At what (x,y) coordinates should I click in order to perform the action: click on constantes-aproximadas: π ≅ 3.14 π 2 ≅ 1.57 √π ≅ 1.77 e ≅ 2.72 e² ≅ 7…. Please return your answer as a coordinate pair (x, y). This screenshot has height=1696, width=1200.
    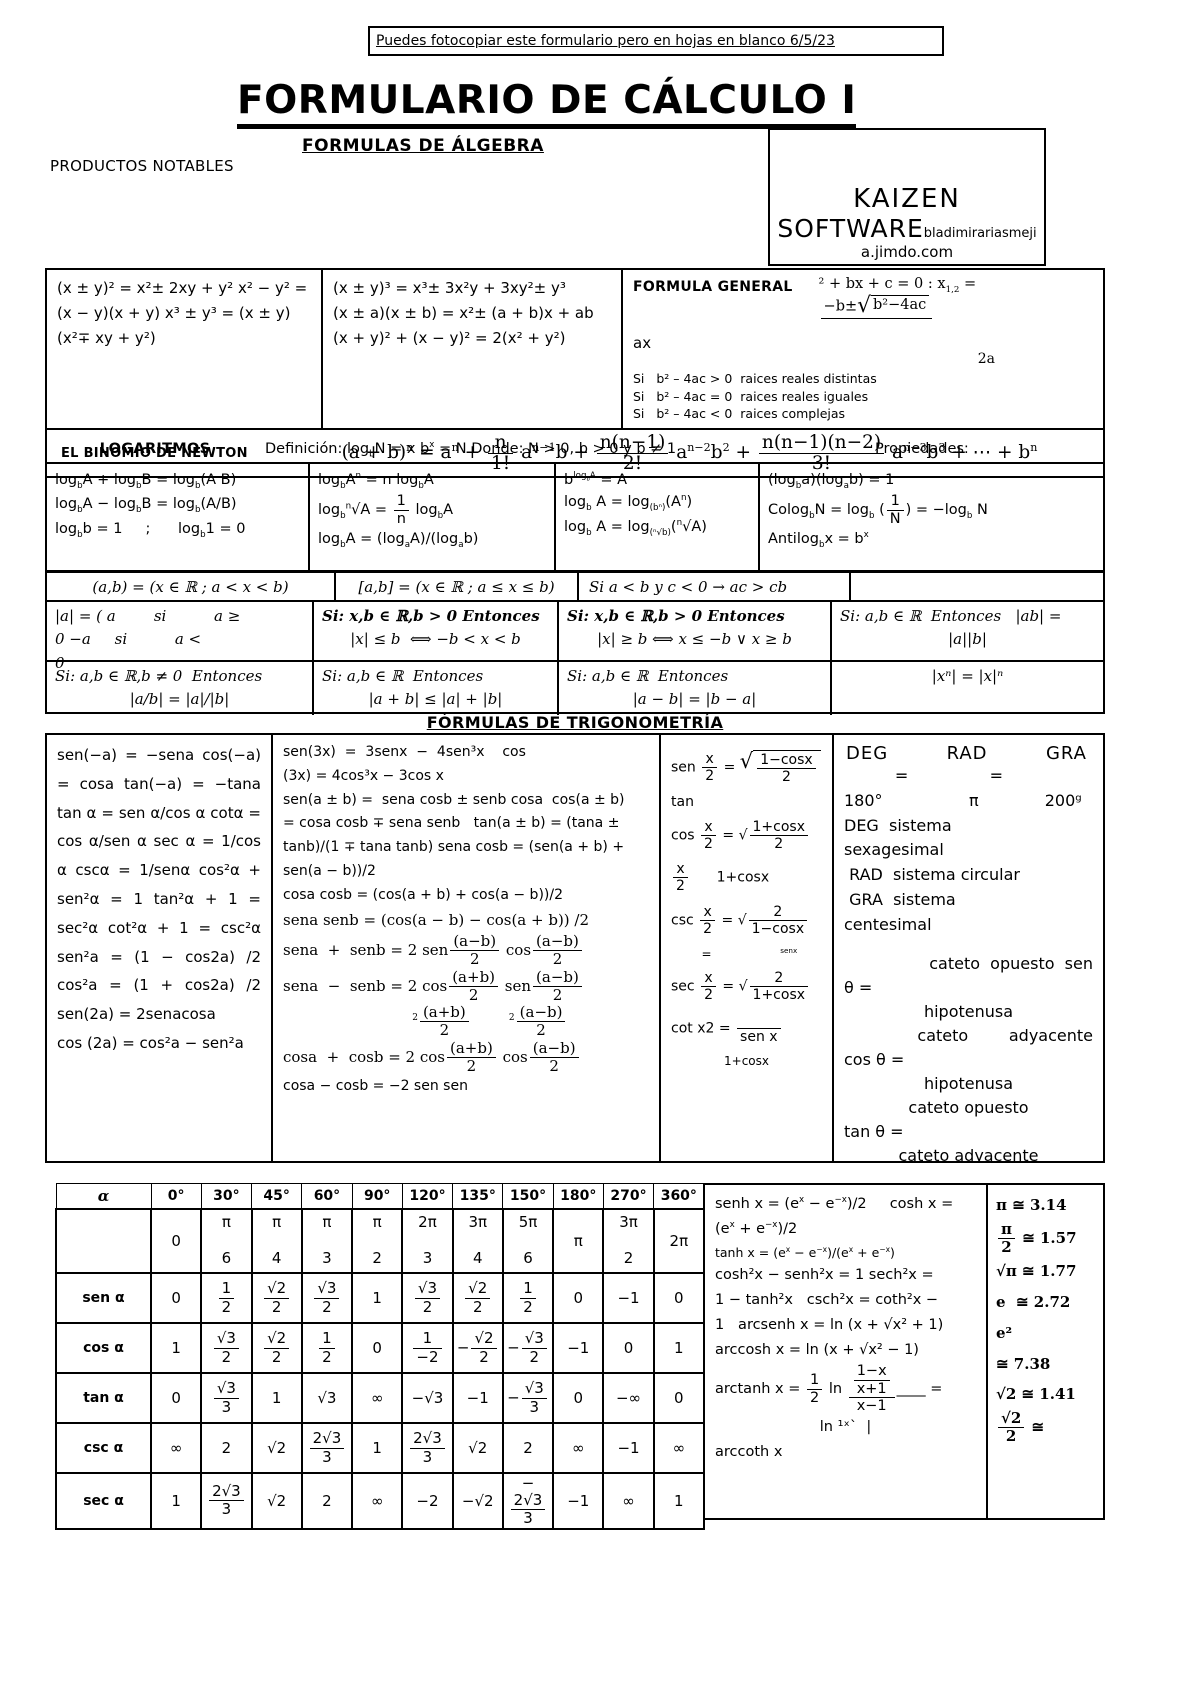
    Looking at the image, I should click on (1045, 1351).